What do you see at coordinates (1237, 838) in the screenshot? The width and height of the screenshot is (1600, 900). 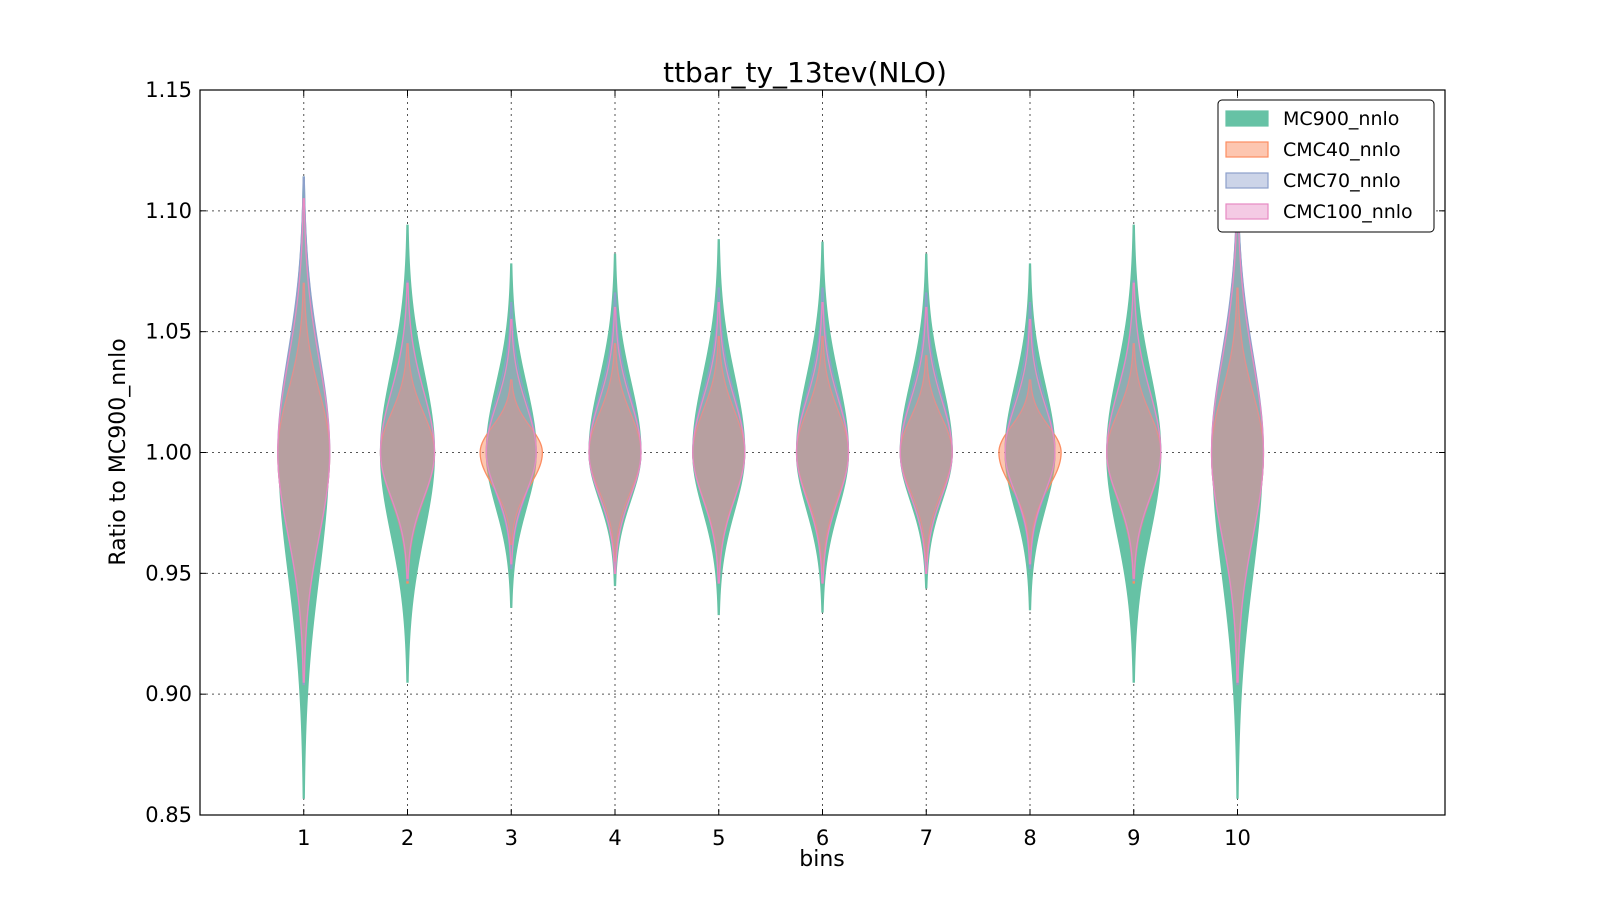 I see `x-tick-label: 10` at bounding box center [1237, 838].